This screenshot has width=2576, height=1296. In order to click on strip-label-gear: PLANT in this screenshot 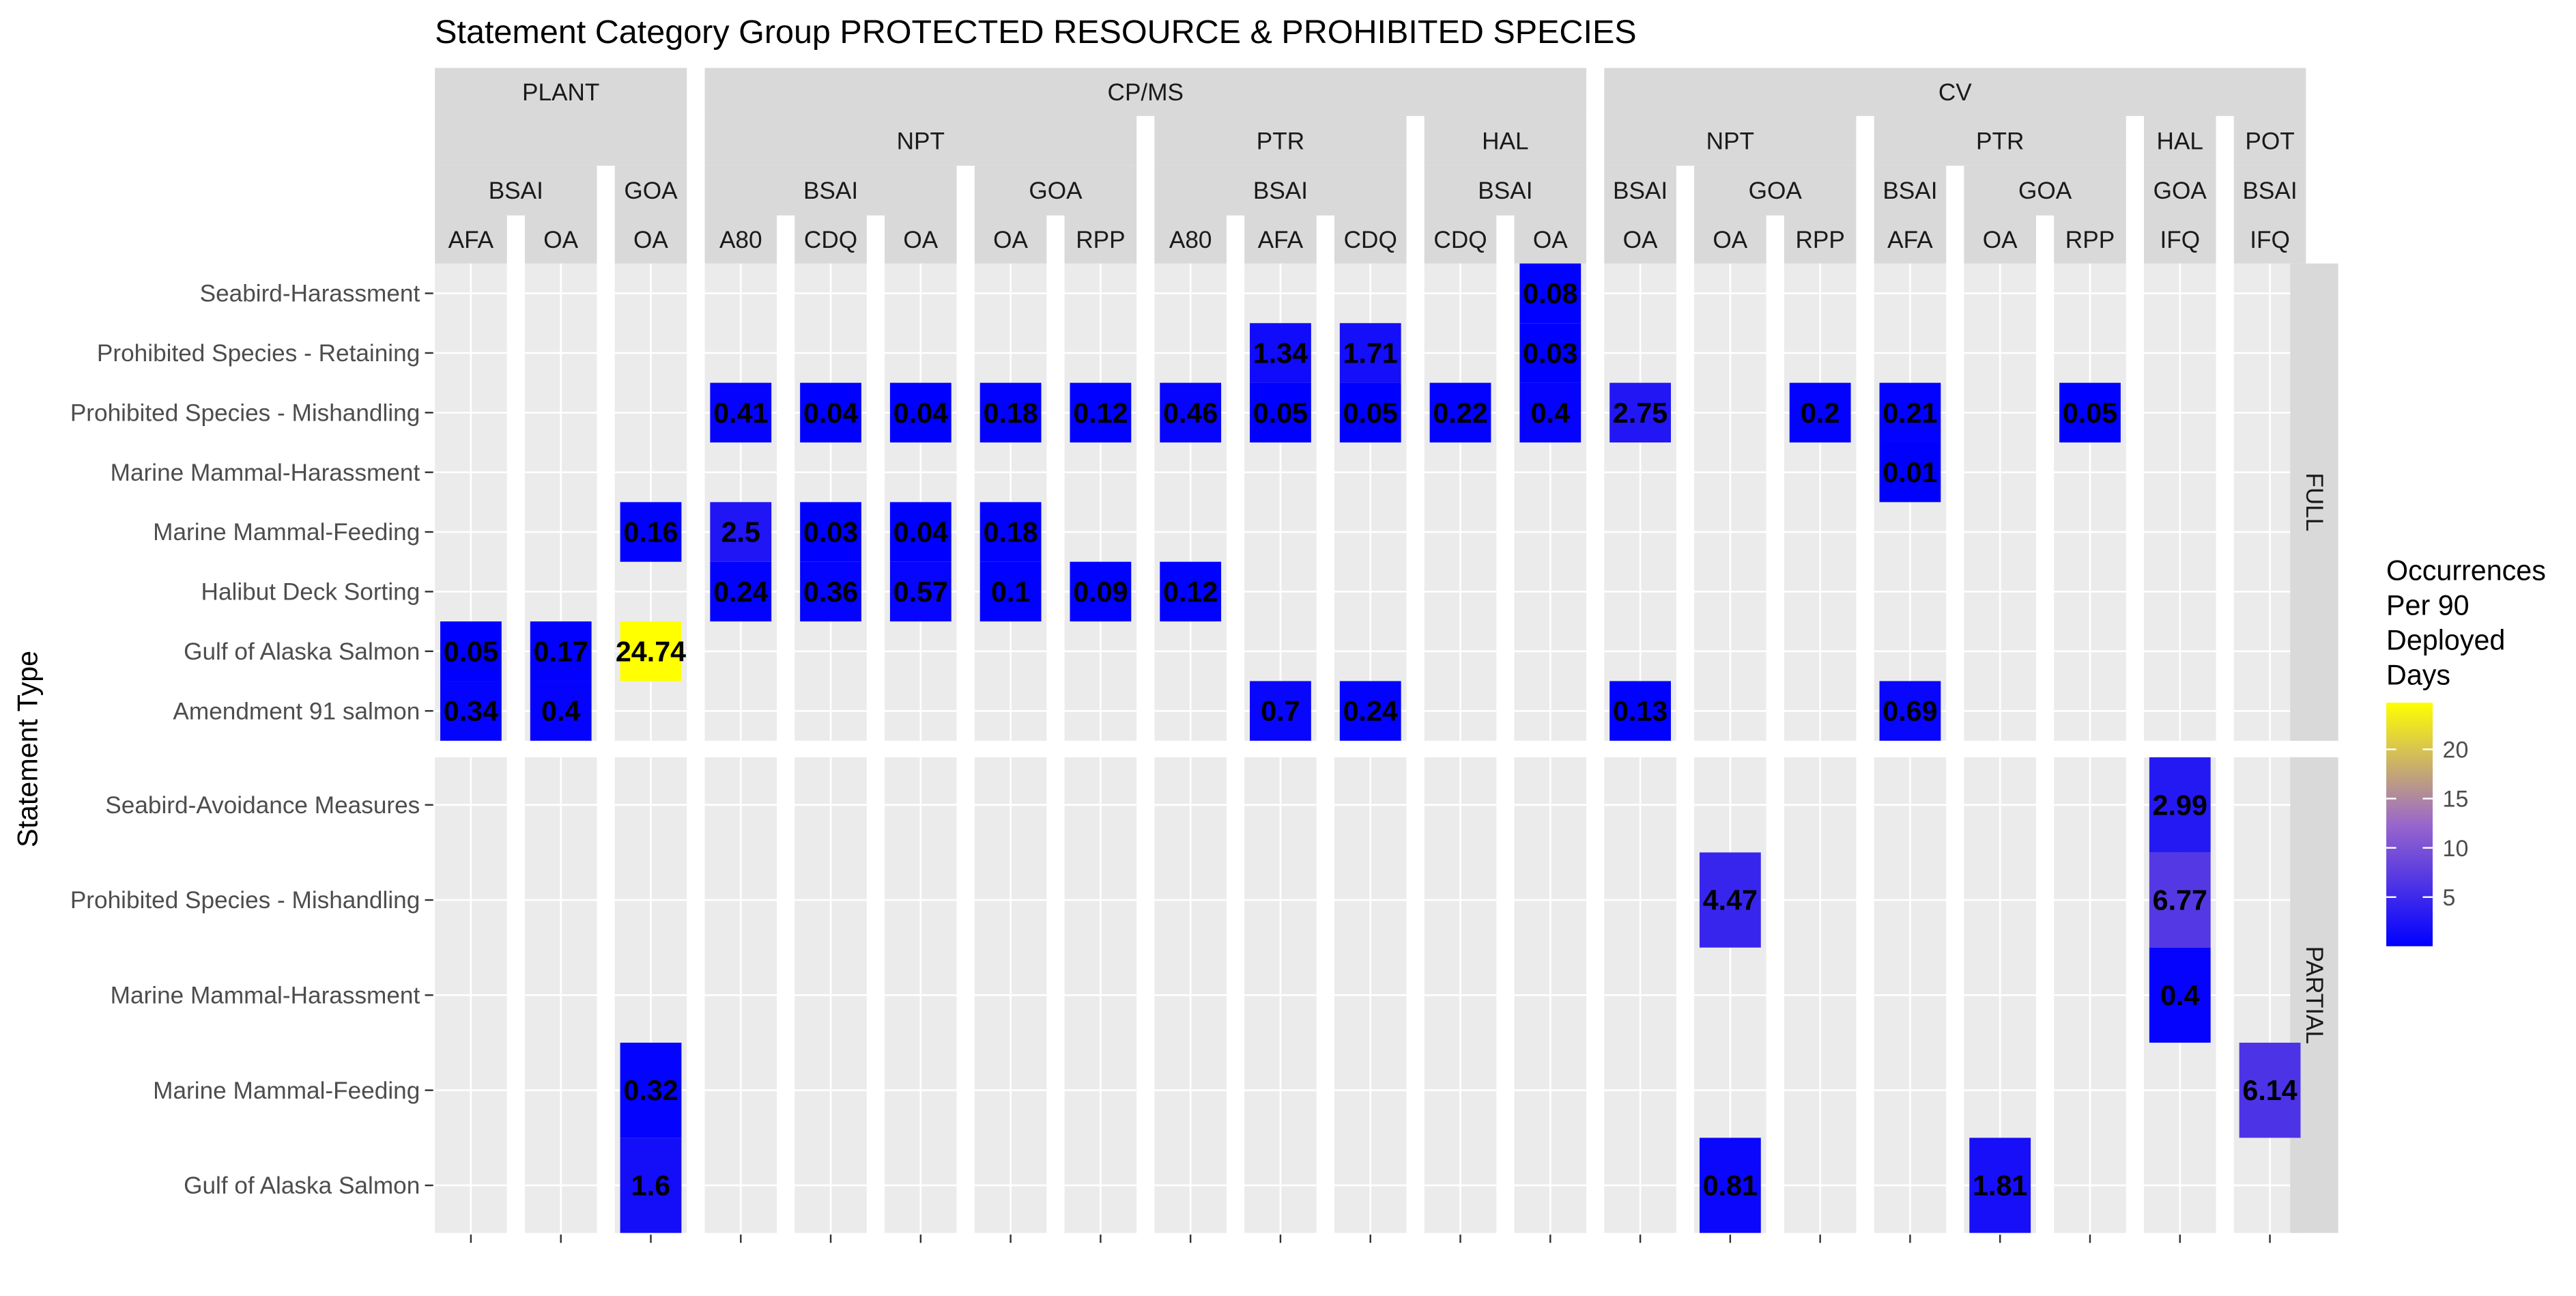, I will do `click(560, 92)`.